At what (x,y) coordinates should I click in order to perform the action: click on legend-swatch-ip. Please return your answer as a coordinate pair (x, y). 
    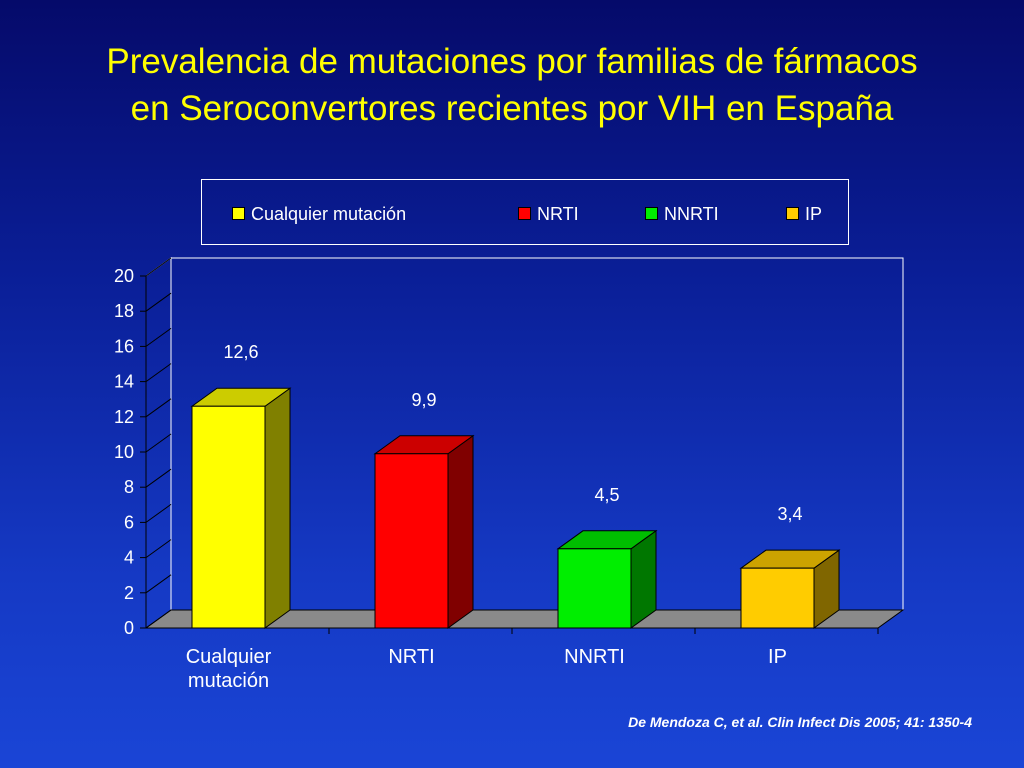
    Looking at the image, I should click on (792, 213).